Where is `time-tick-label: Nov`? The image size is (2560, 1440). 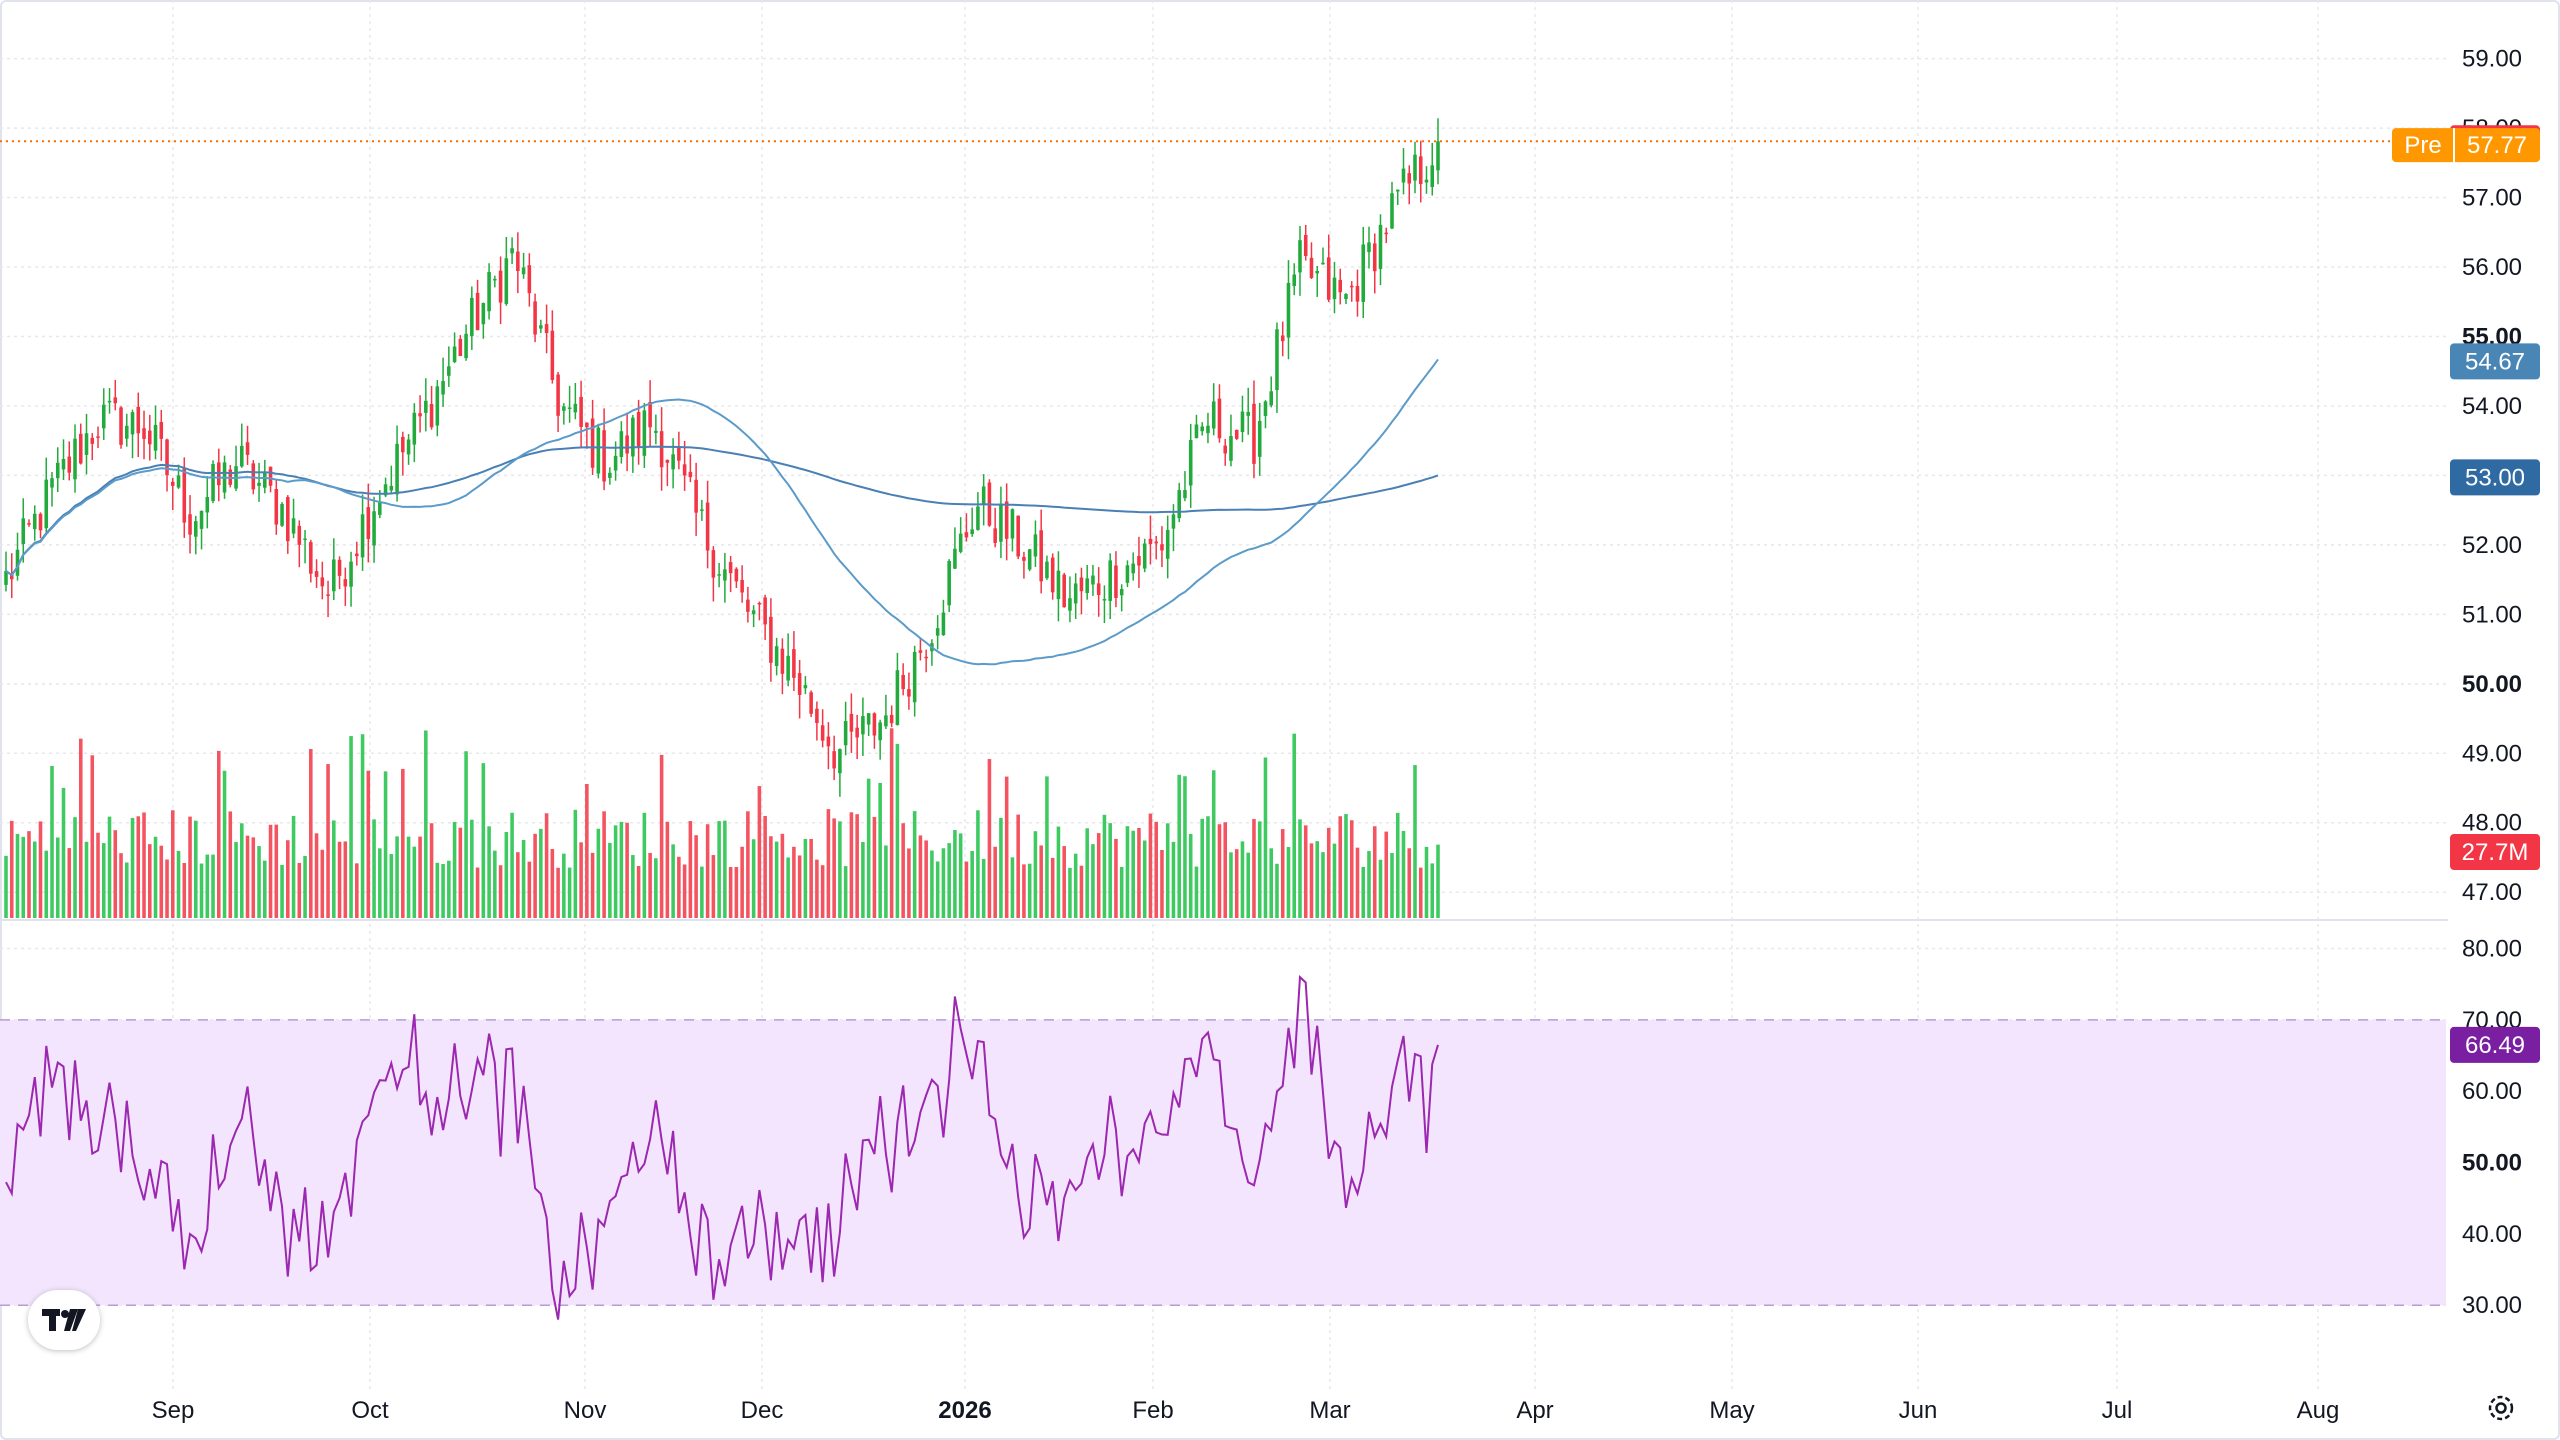
time-tick-label: Nov is located at coordinates (585, 1410).